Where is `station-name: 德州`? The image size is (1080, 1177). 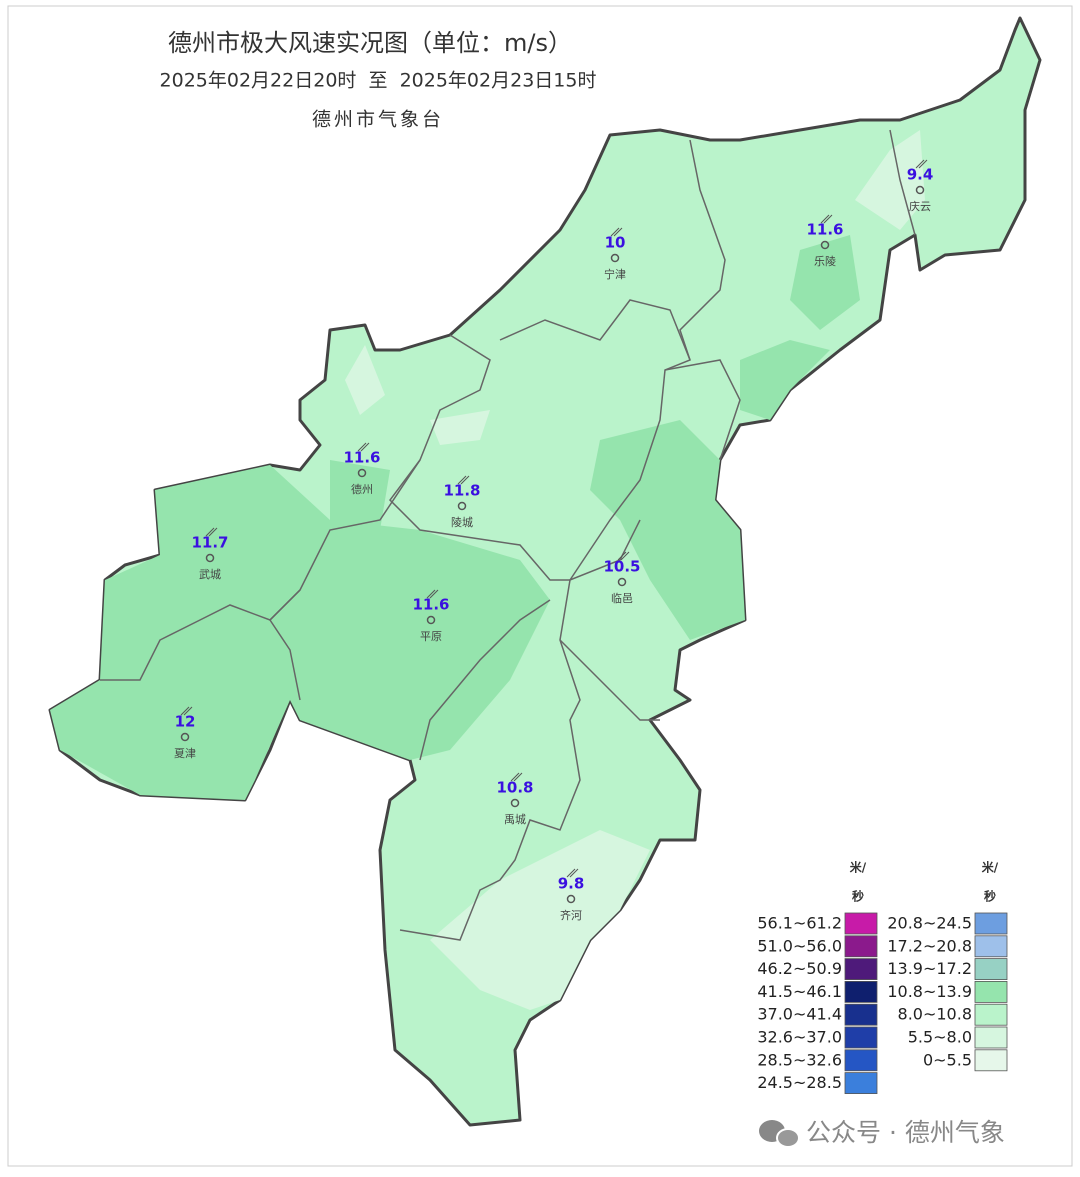
station-name: 德州 is located at coordinates (362, 489).